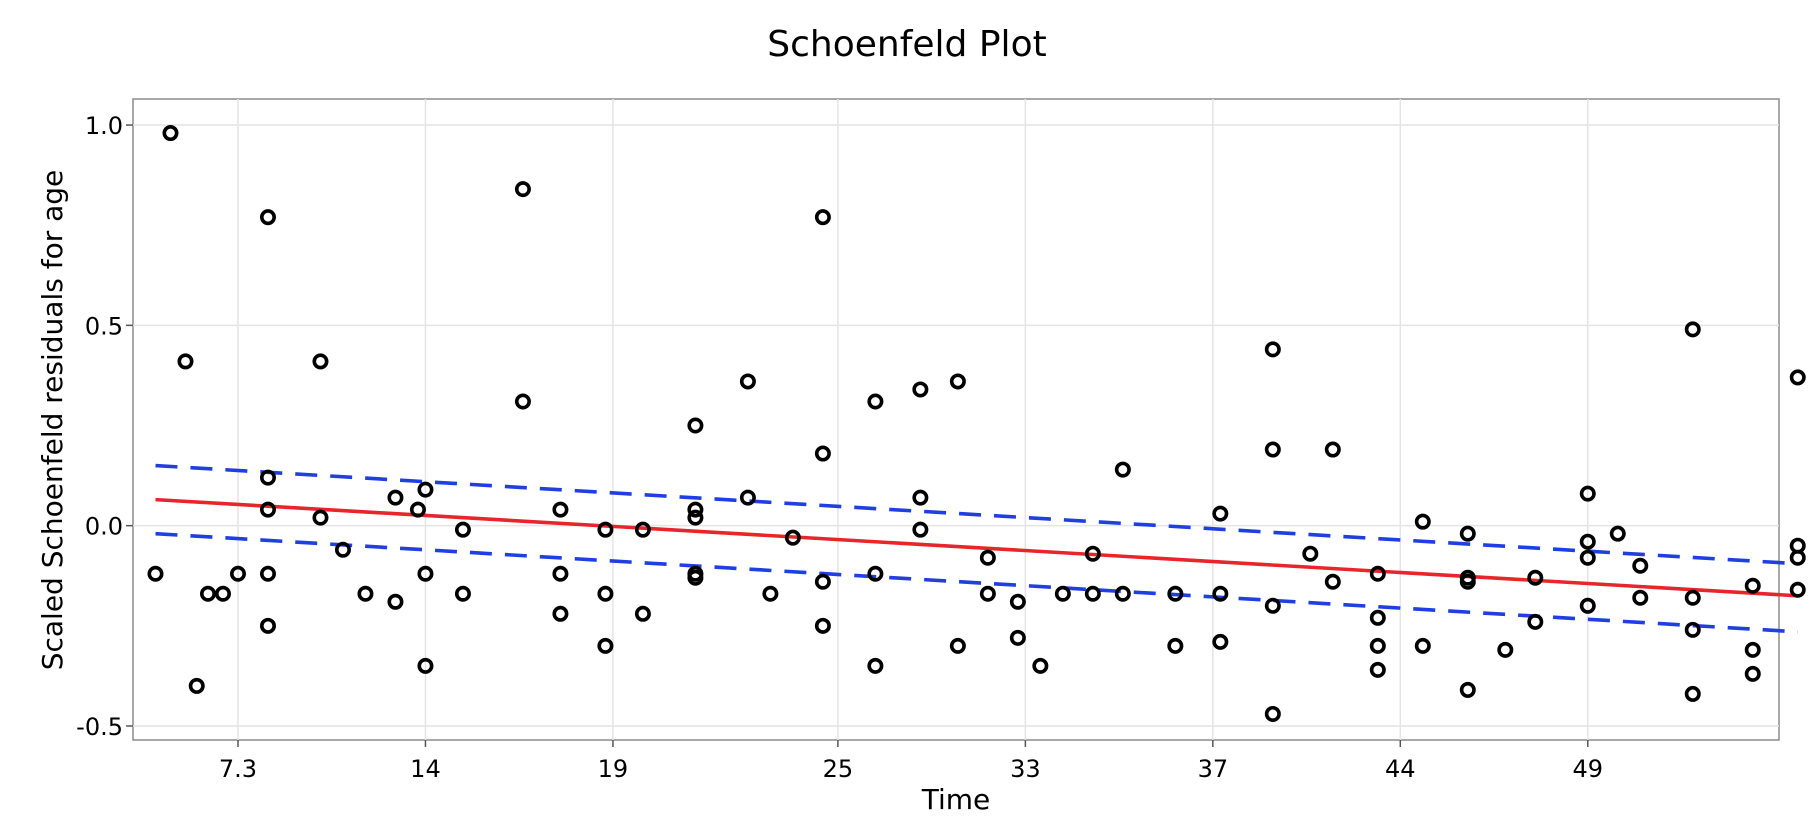  I want to click on fit-line-segment, so click(976, 547).